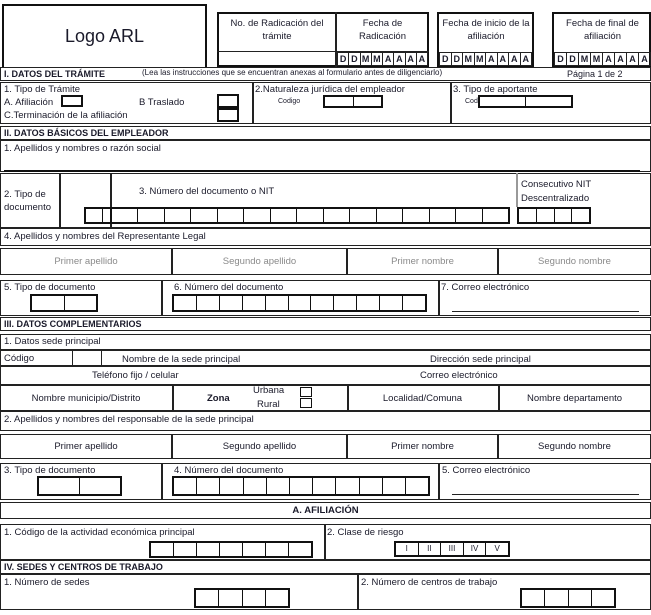 This screenshot has height=615, width=651. I want to click on riesgo-option: IV, so click(475, 549).